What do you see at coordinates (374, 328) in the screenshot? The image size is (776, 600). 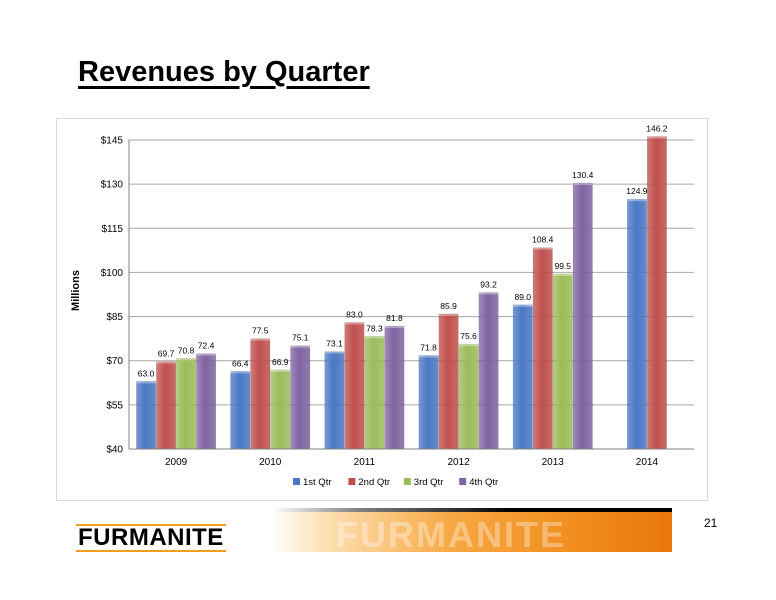 I see `data-label: 78.3` at bounding box center [374, 328].